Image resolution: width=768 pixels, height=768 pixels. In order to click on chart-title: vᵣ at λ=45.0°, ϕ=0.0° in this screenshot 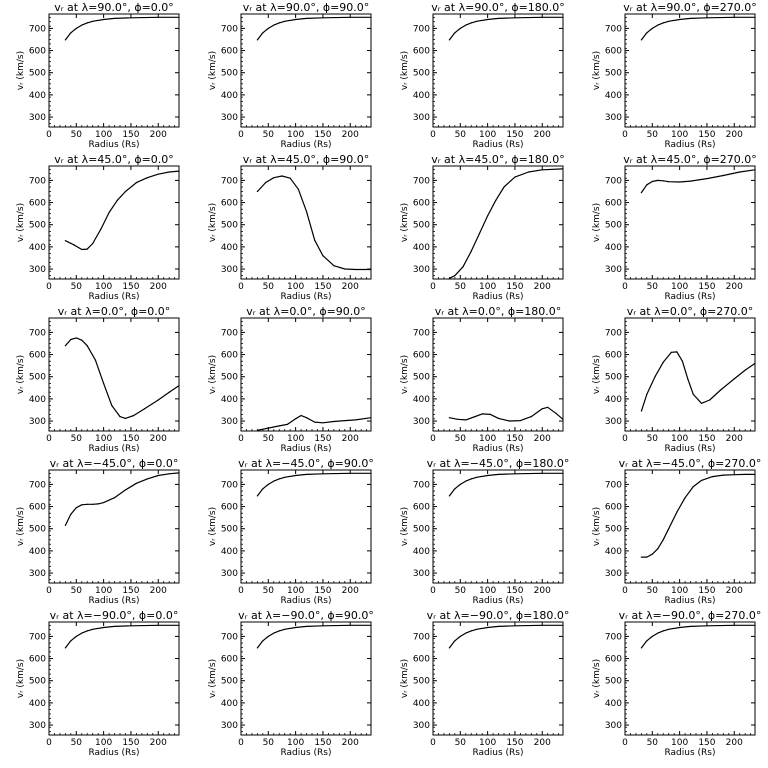, I will do `click(114, 159)`.